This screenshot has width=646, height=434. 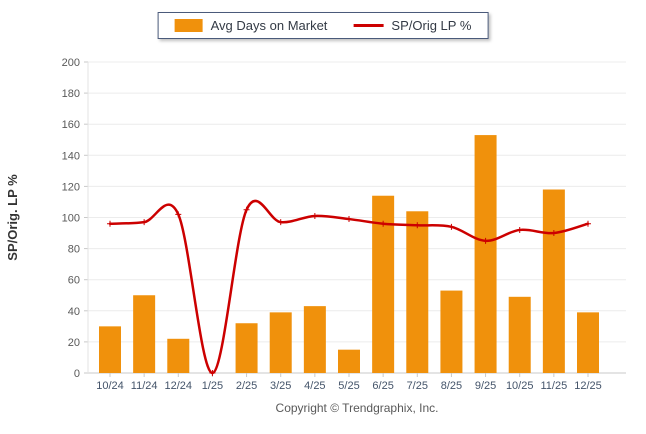 What do you see at coordinates (382, 386) in the screenshot?
I see `svg-text: 6/25` at bounding box center [382, 386].